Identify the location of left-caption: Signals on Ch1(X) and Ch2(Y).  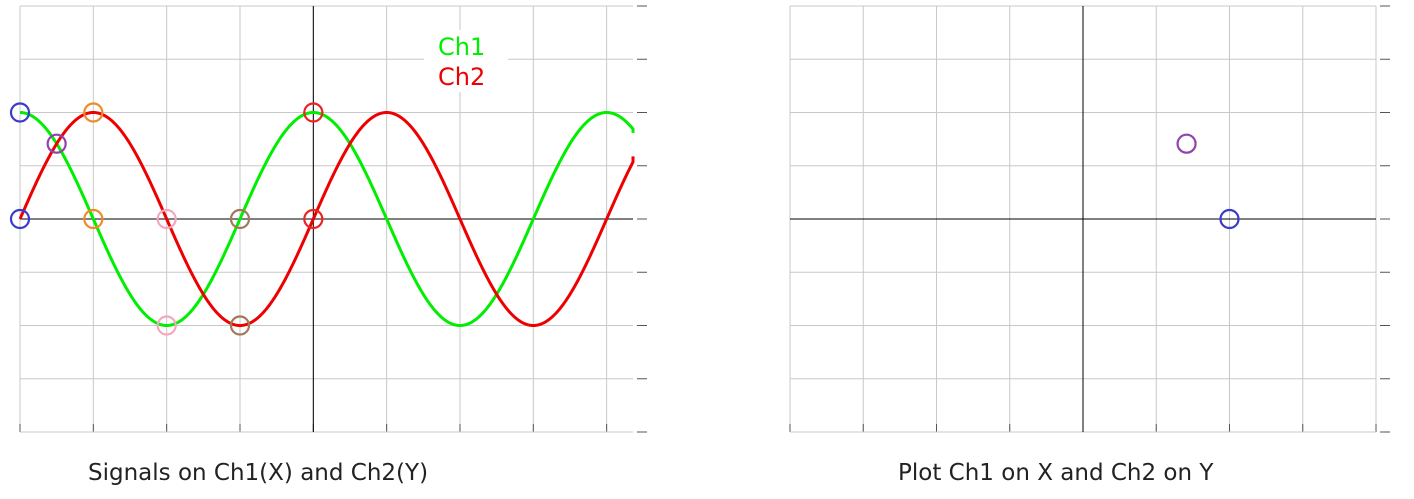
(258, 473).